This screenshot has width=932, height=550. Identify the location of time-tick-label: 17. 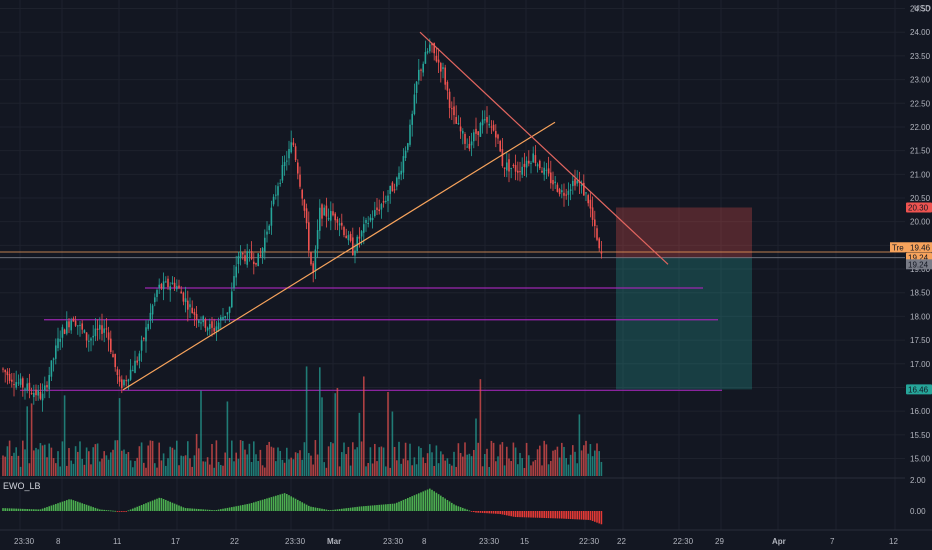
(175, 541).